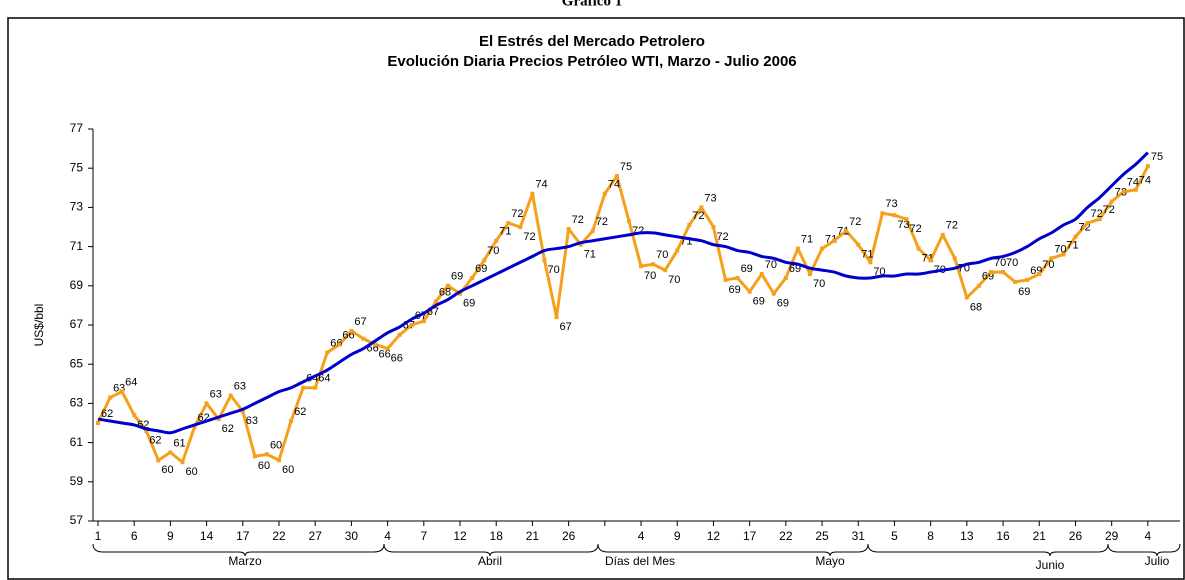 This screenshot has width=1185, height=580. What do you see at coordinates (77, 246) in the screenshot?
I see `y-tick-label: 71` at bounding box center [77, 246].